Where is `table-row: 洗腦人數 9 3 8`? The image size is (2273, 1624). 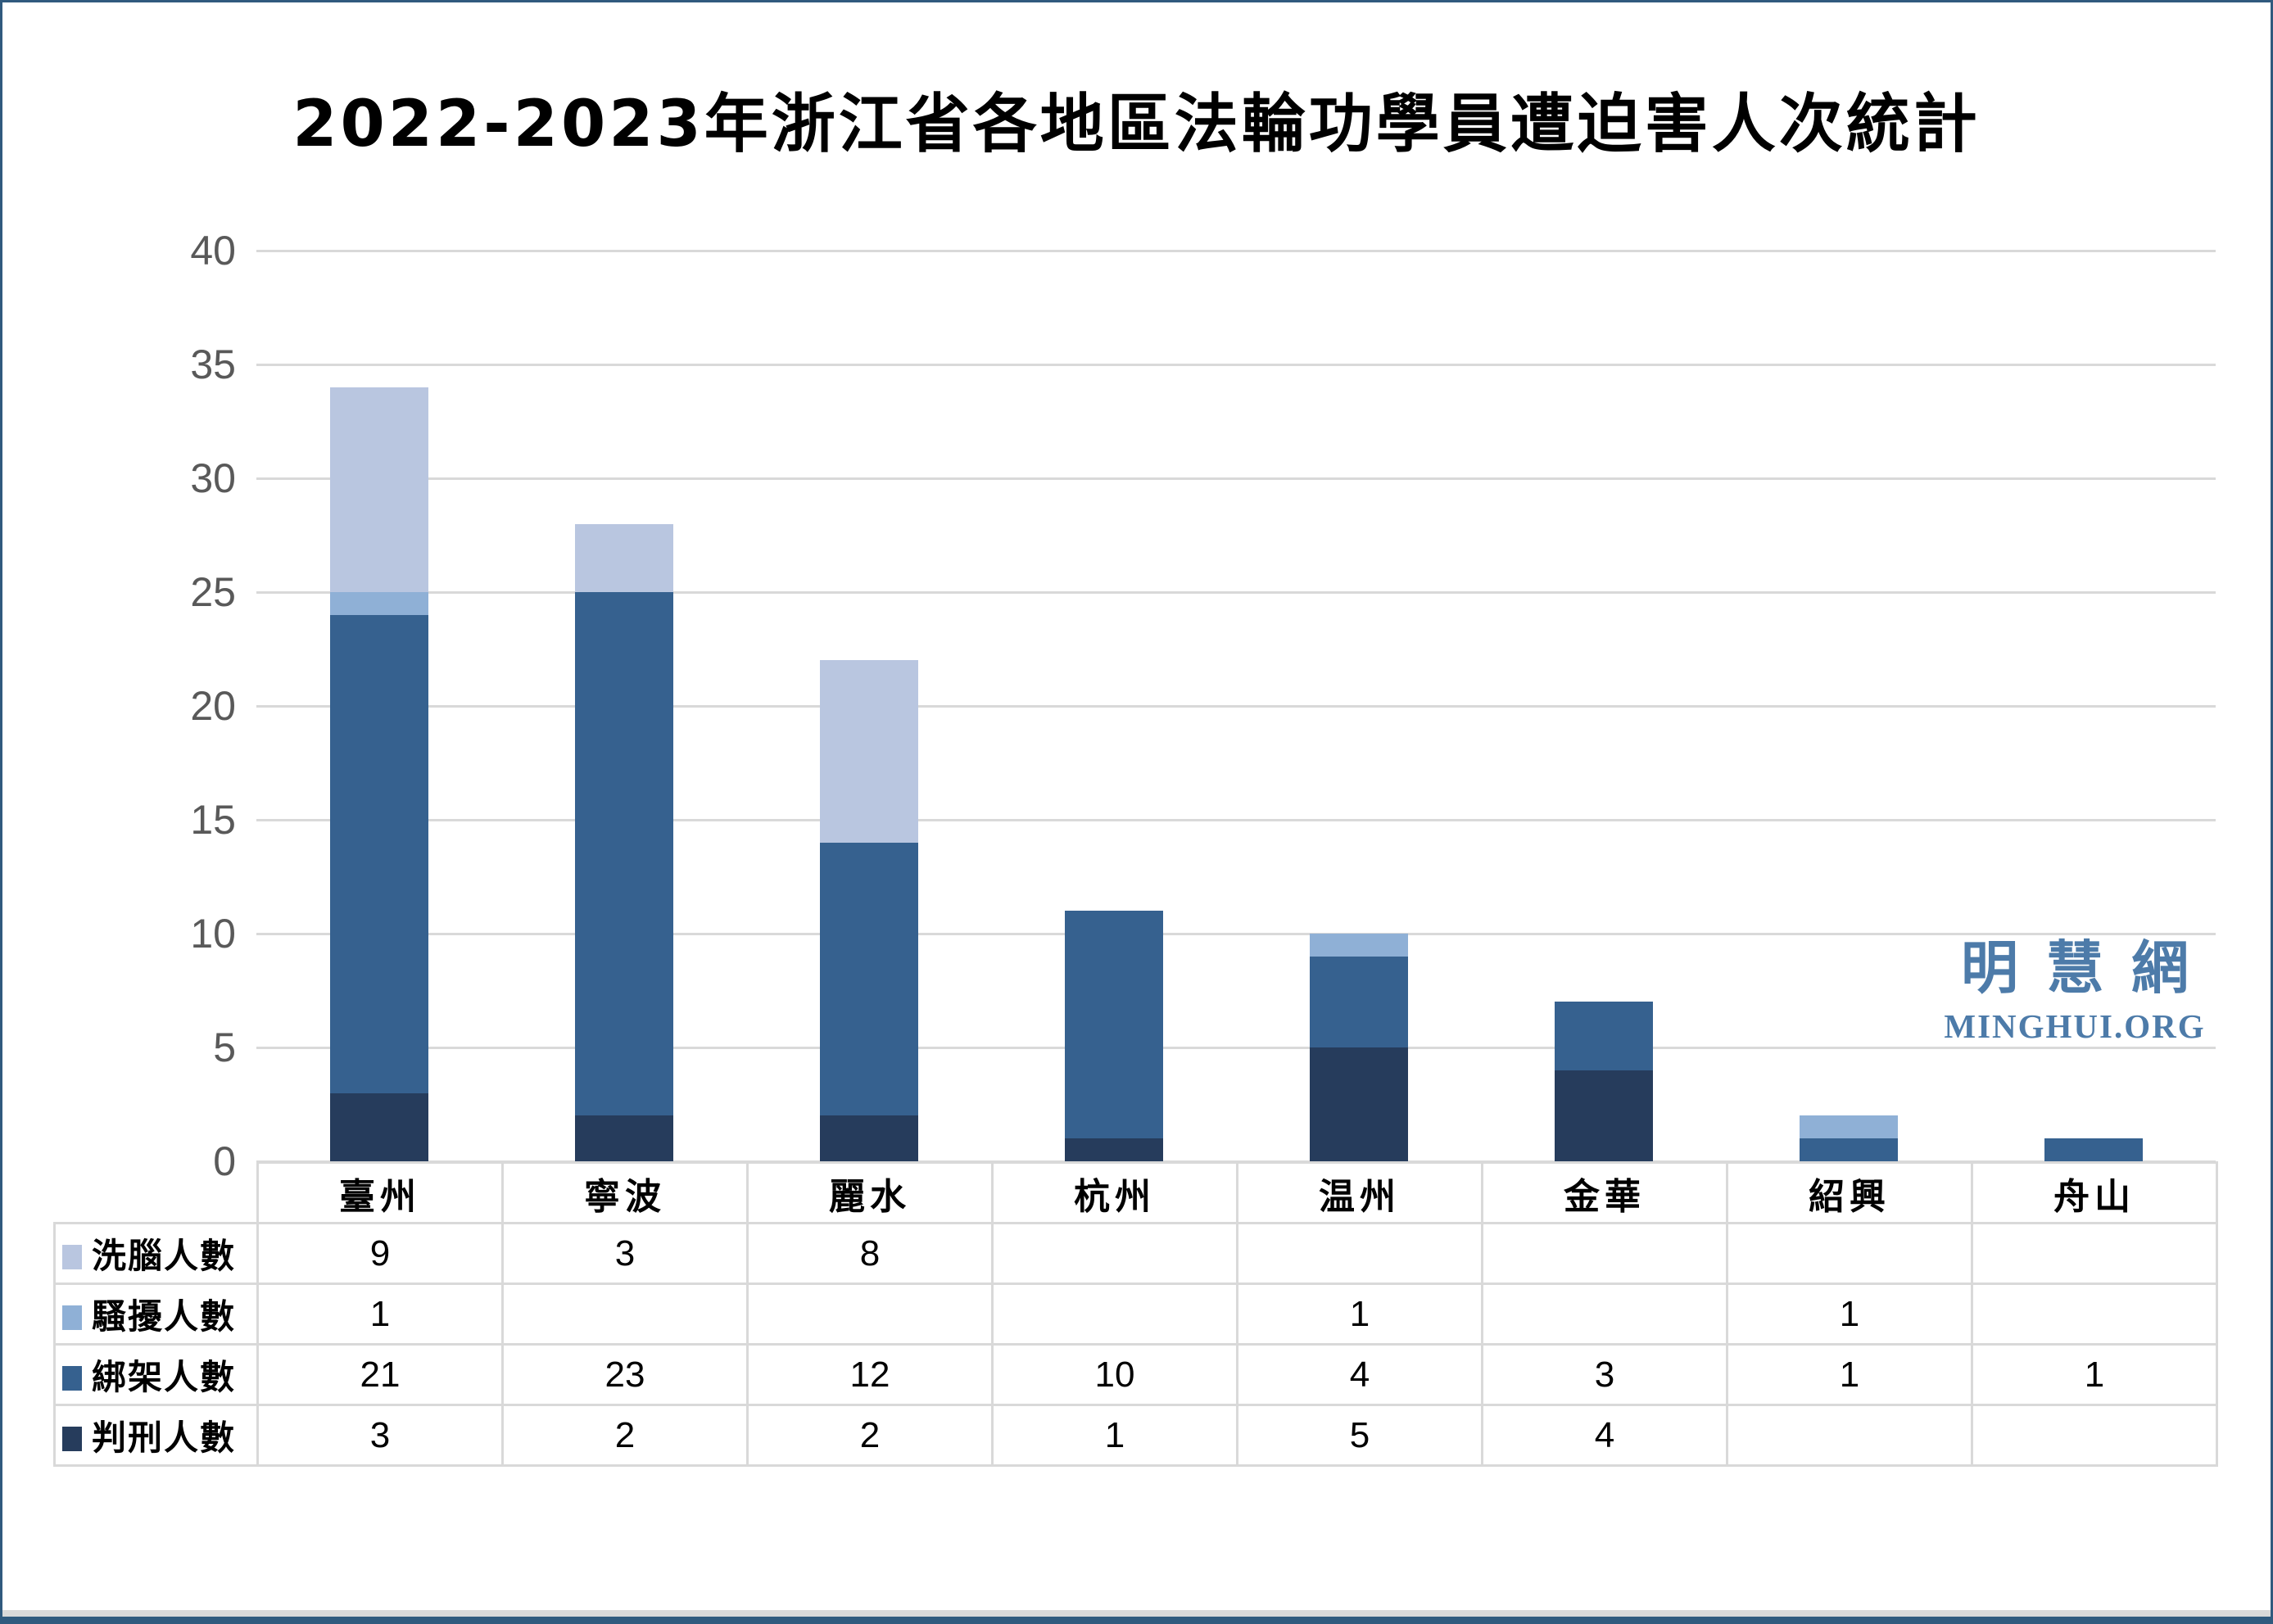 table-row: 洗腦人數 9 3 8 is located at coordinates (1135, 1253).